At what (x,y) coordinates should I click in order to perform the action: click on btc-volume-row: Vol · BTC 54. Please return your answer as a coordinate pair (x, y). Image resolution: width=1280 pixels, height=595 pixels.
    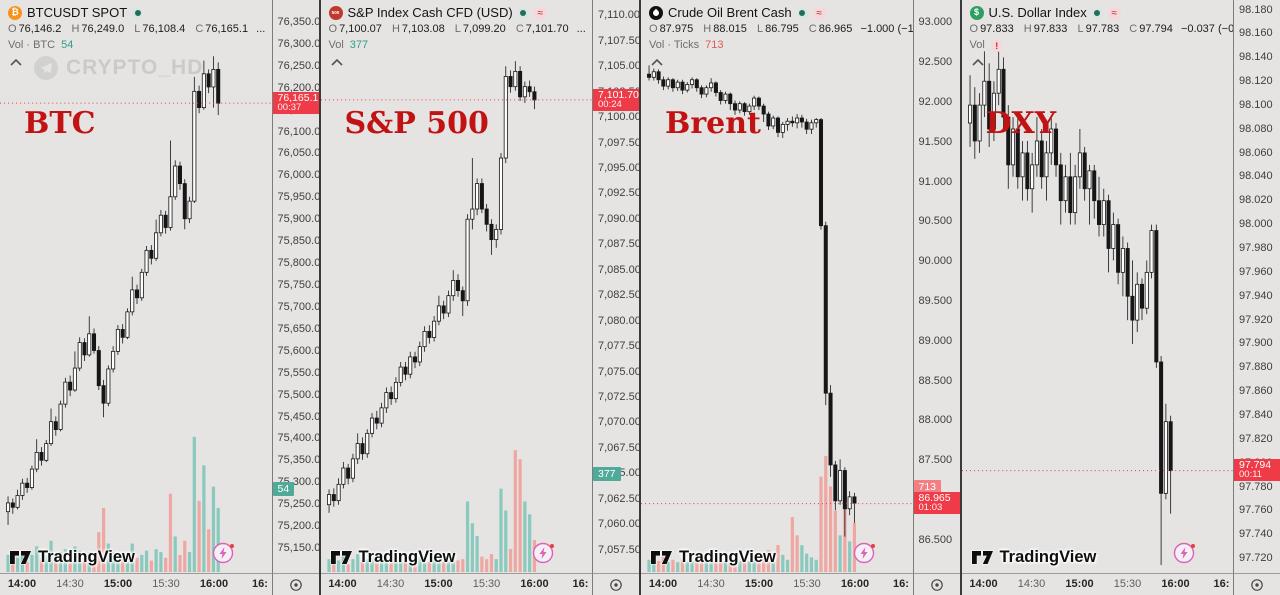
    Looking at the image, I should click on (41, 44).